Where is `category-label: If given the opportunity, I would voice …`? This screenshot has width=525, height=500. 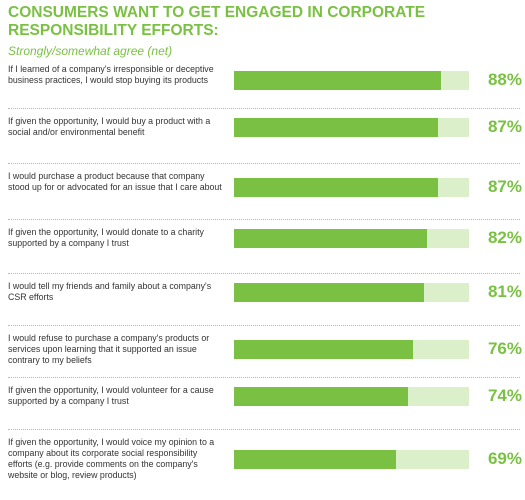
category-label: If given the opportunity, I would voice … is located at coordinates (111, 458).